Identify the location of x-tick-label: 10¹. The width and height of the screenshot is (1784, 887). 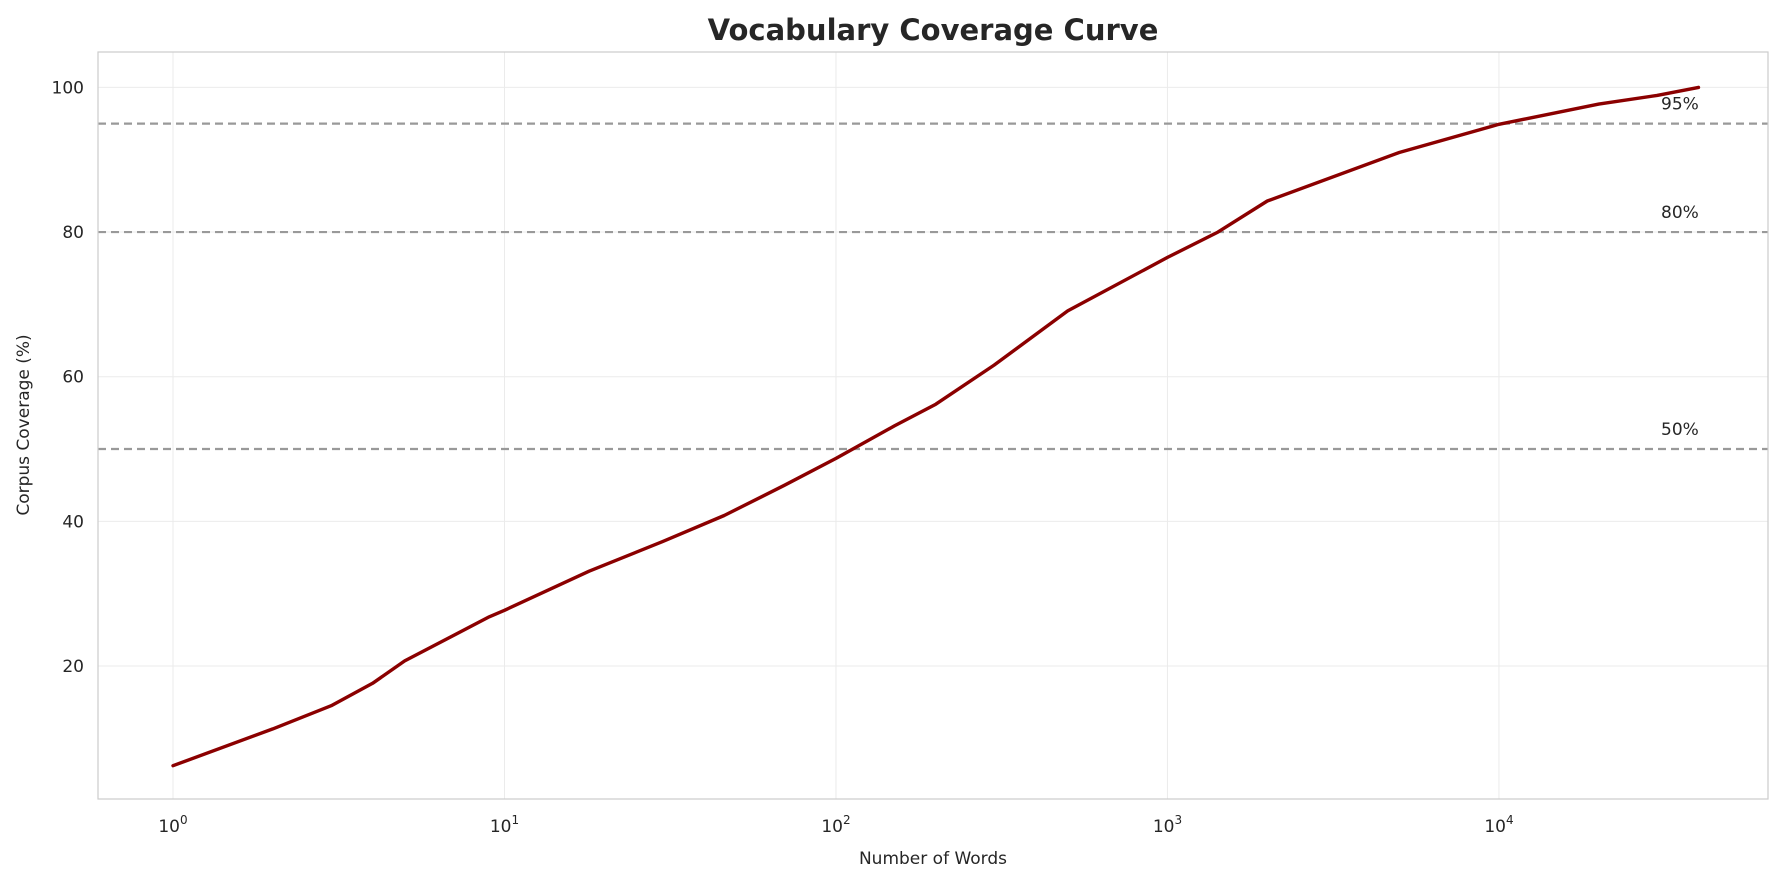
(504, 825).